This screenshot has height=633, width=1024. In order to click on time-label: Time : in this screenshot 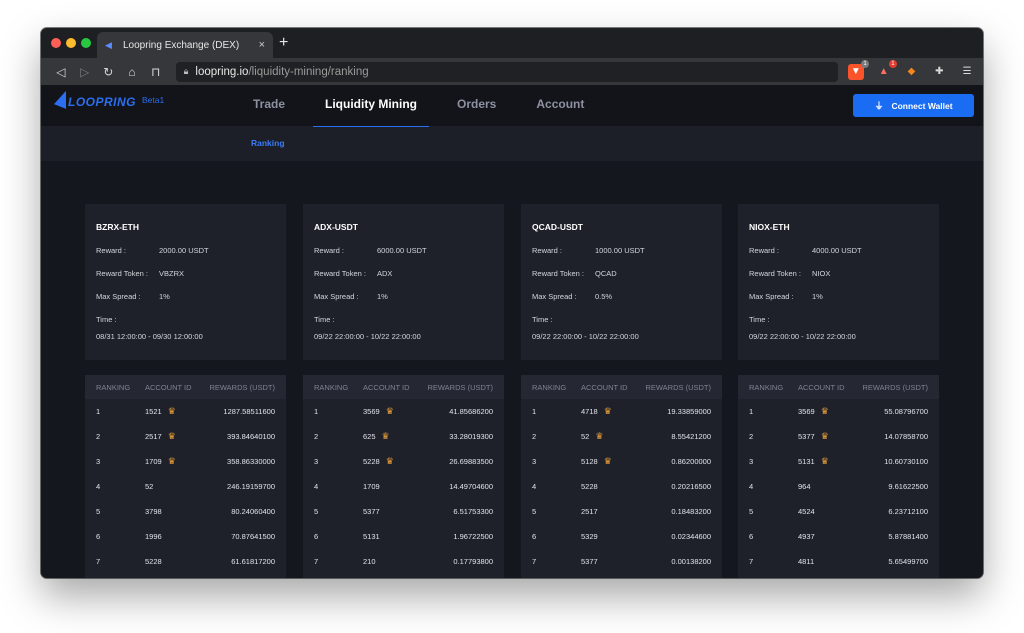, I will do `click(759, 319)`.